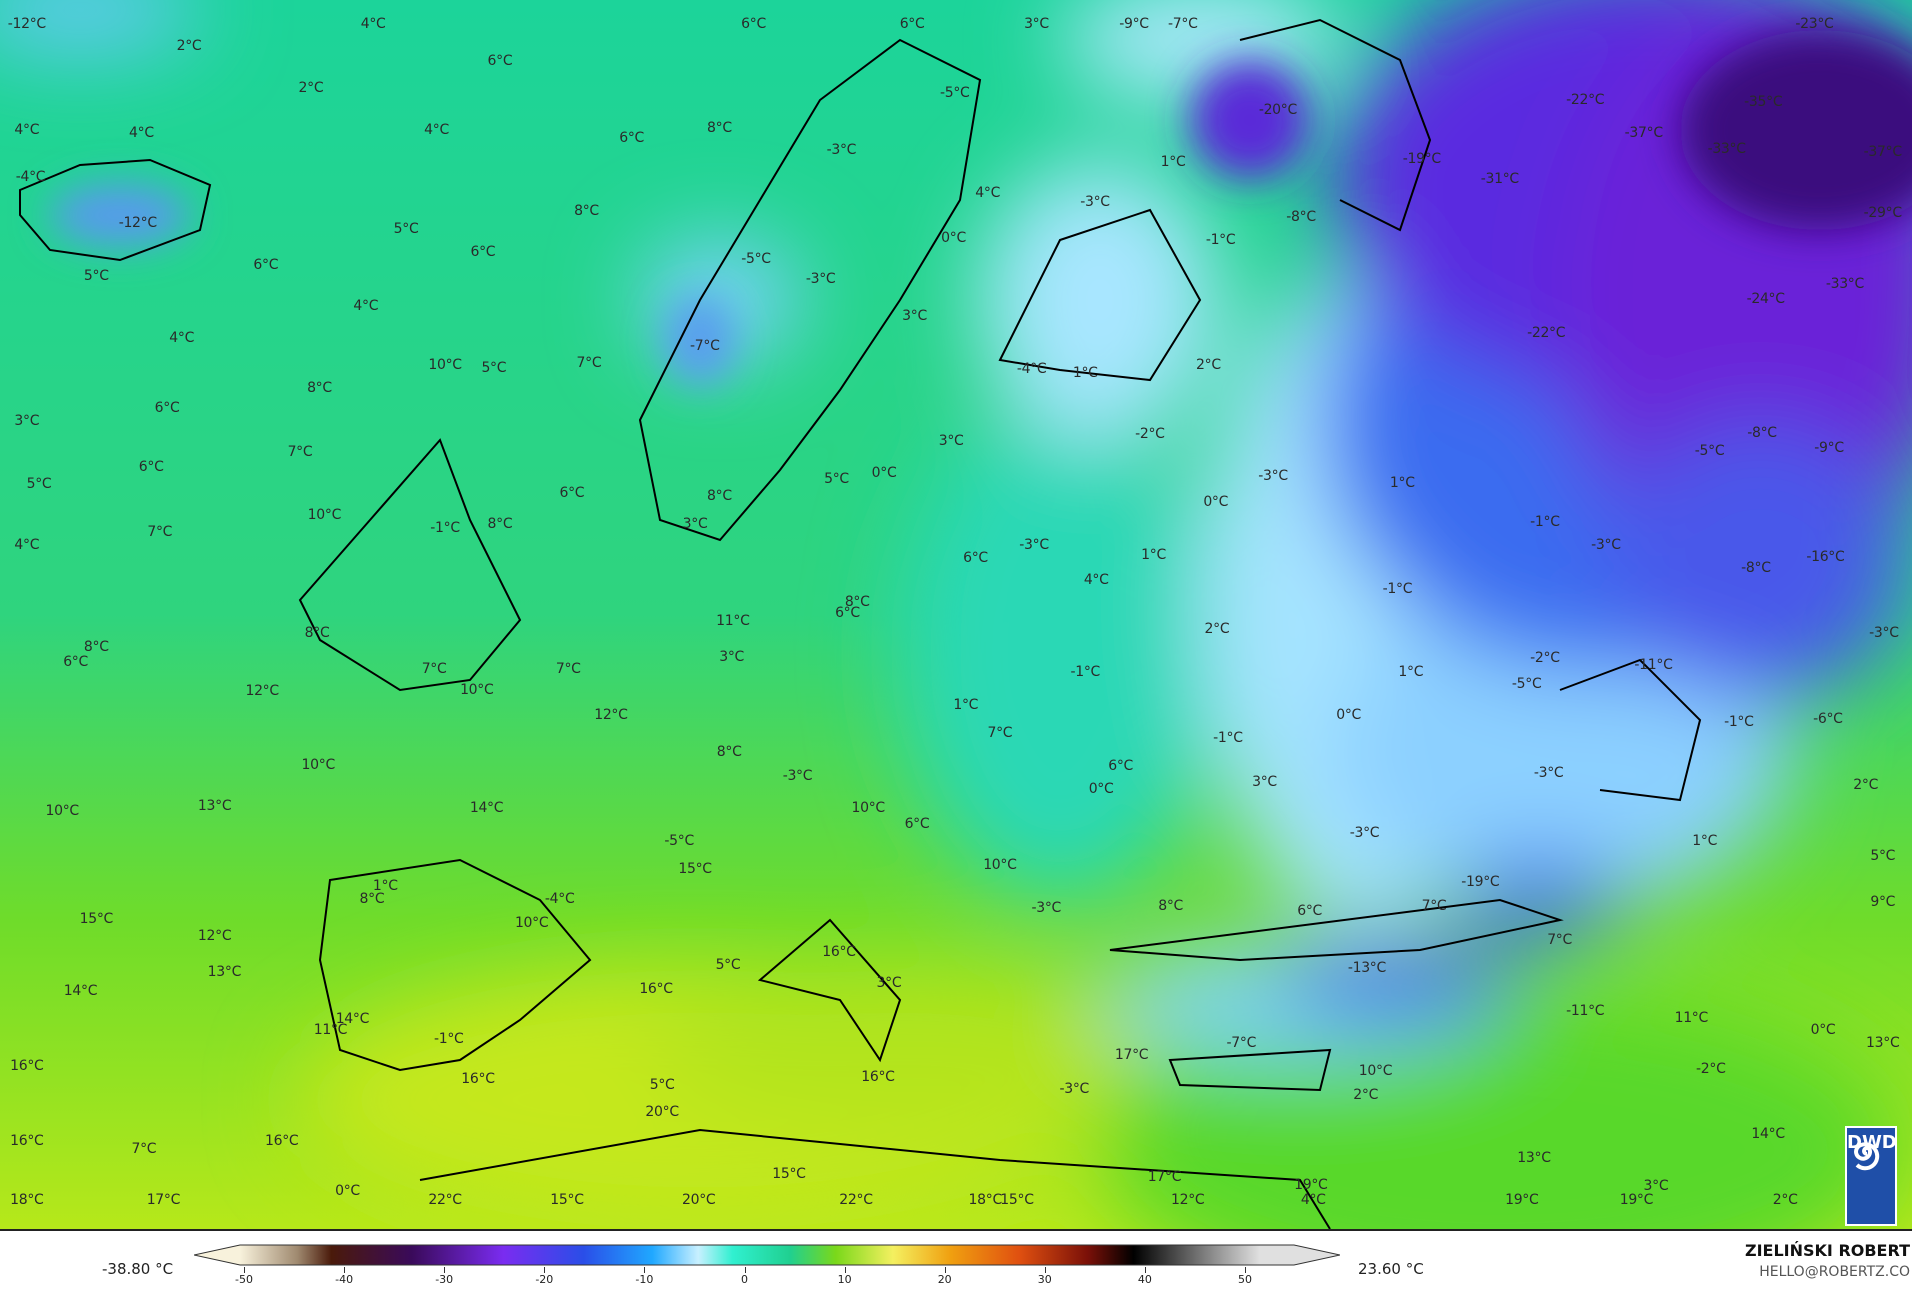 This screenshot has height=1289, width=1912. What do you see at coordinates (1277, 109) in the screenshot?
I see `temperature-label: -20°C` at bounding box center [1277, 109].